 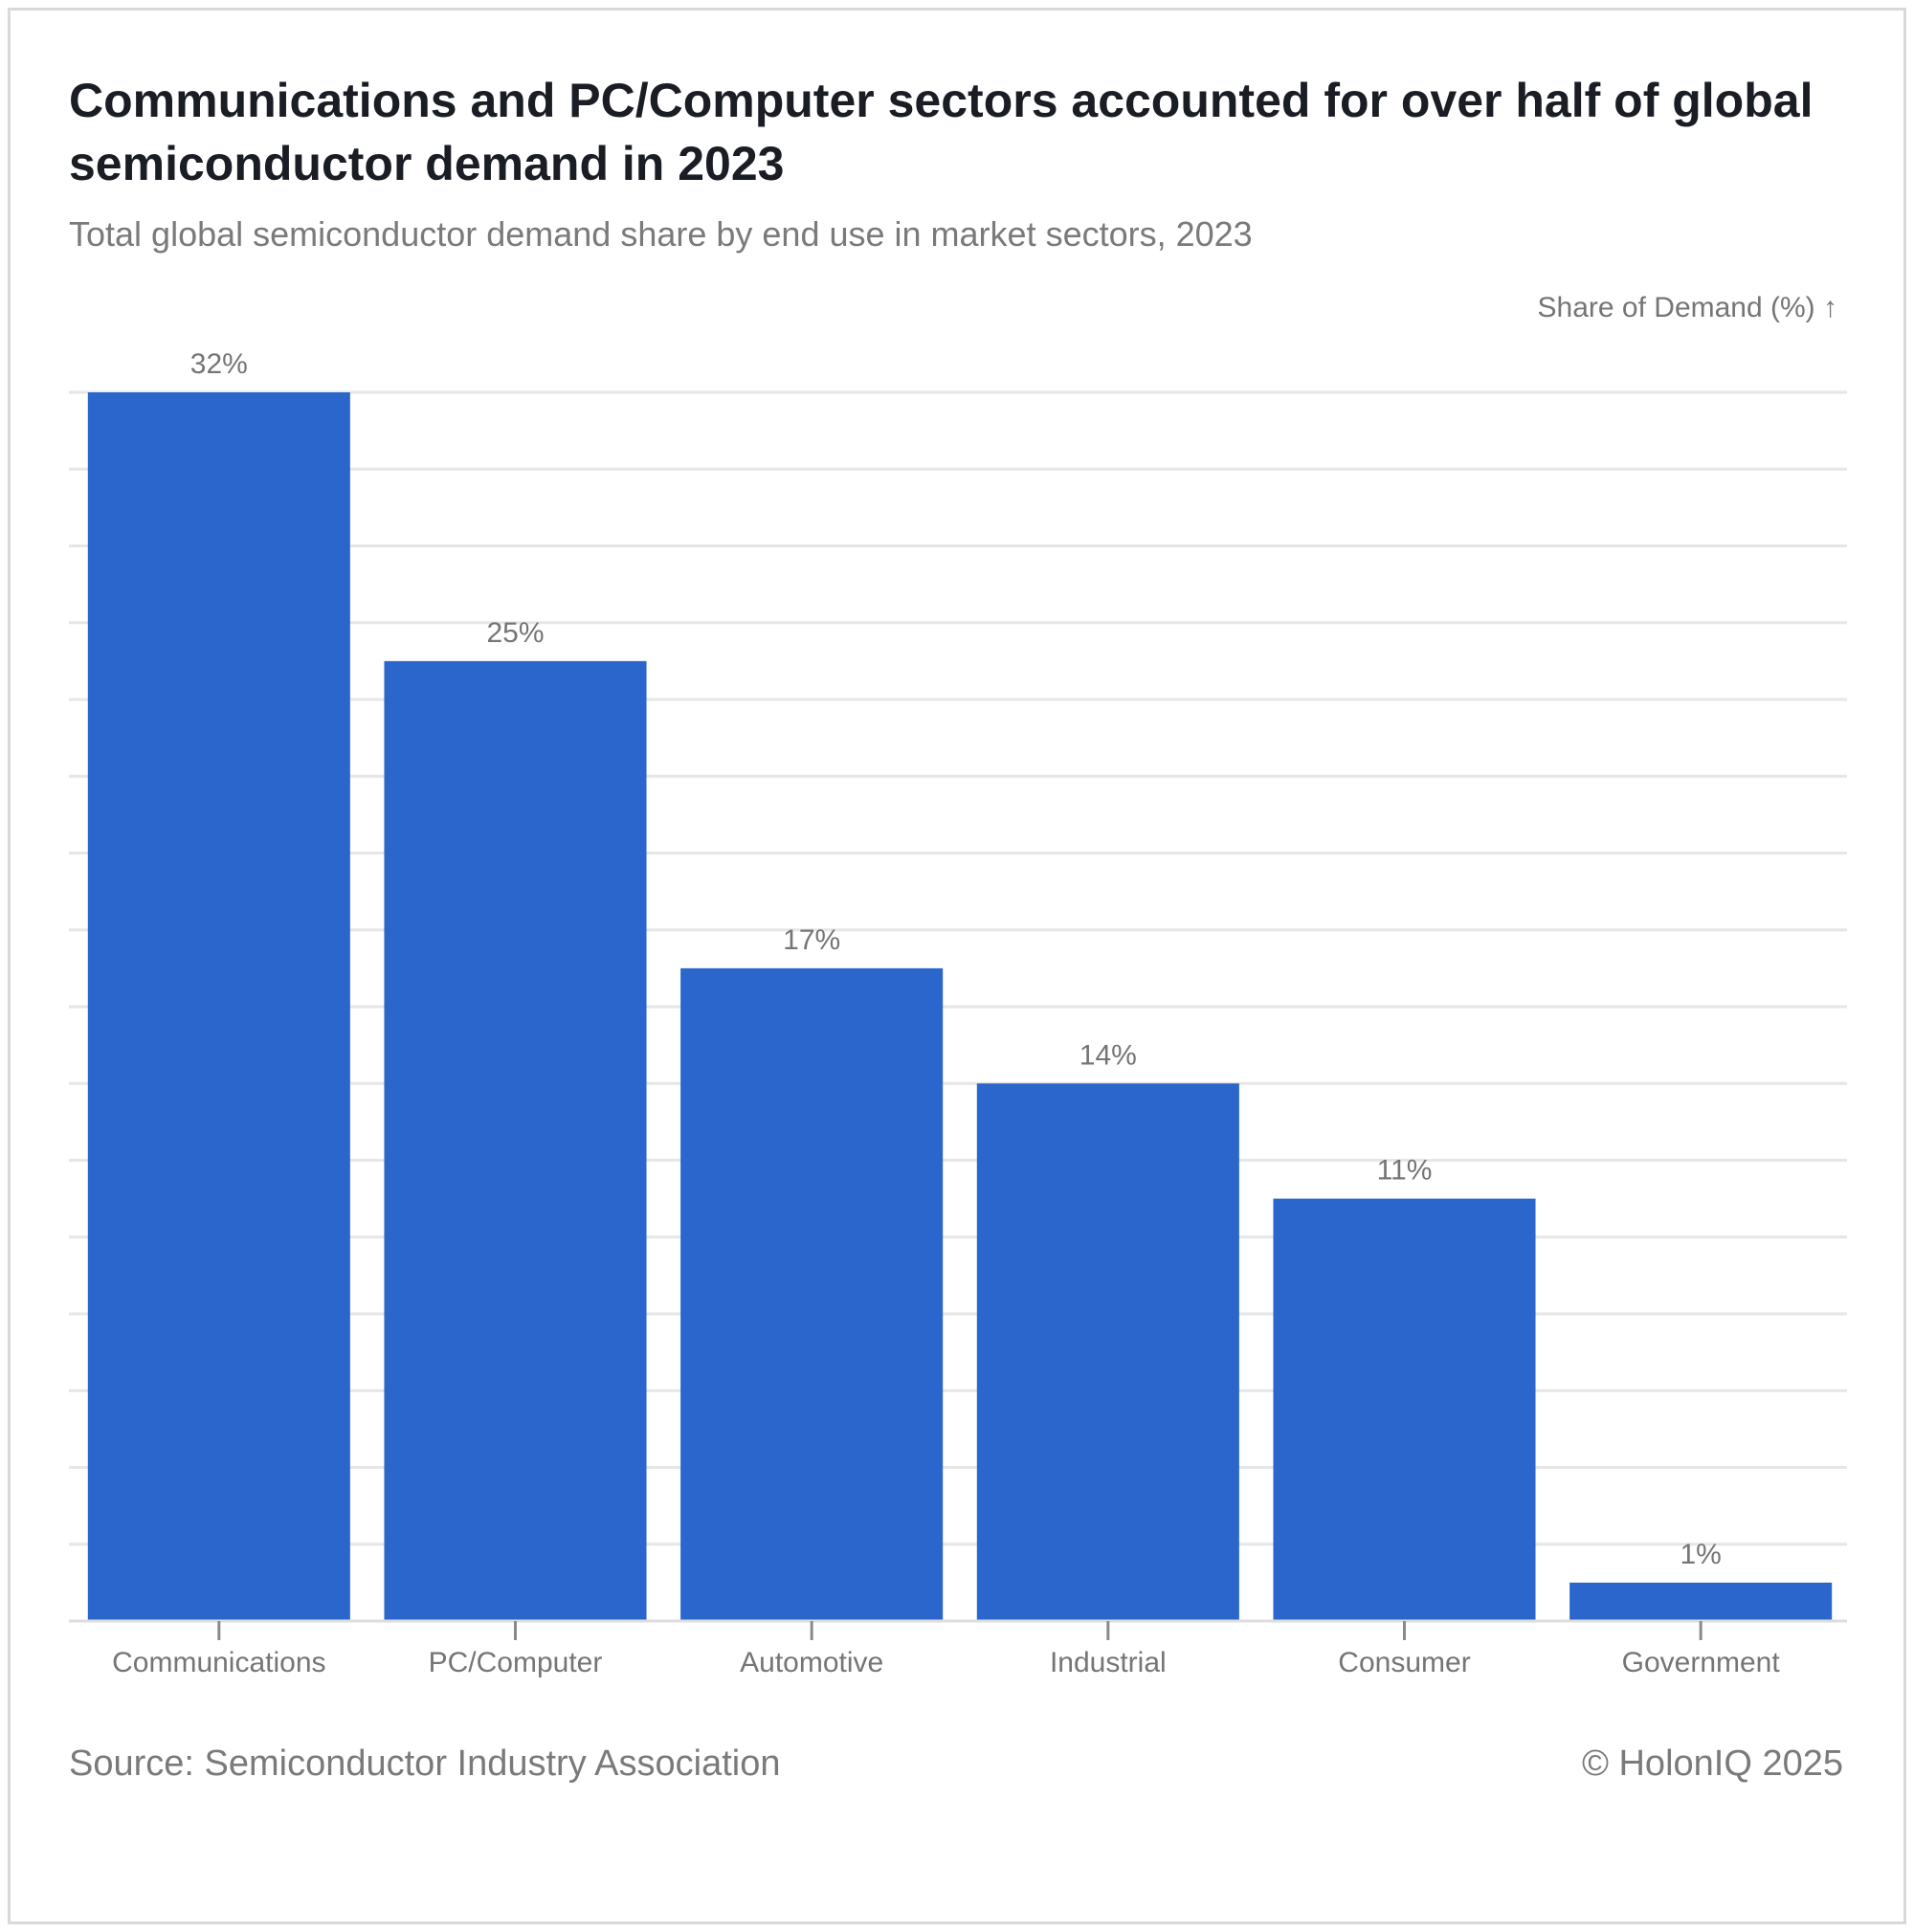 I want to click on x-axis-ticks, so click(x=960, y=1630).